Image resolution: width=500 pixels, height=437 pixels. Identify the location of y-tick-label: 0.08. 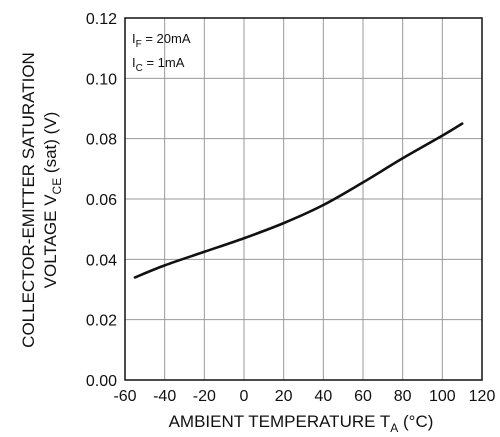
(101, 140).